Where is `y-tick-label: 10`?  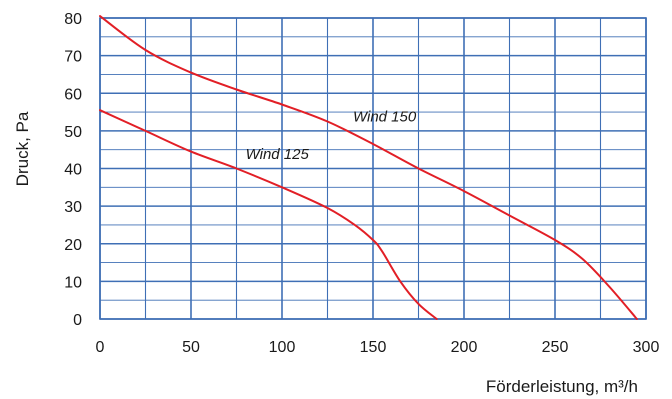
y-tick-label: 10 is located at coordinates (73, 282).